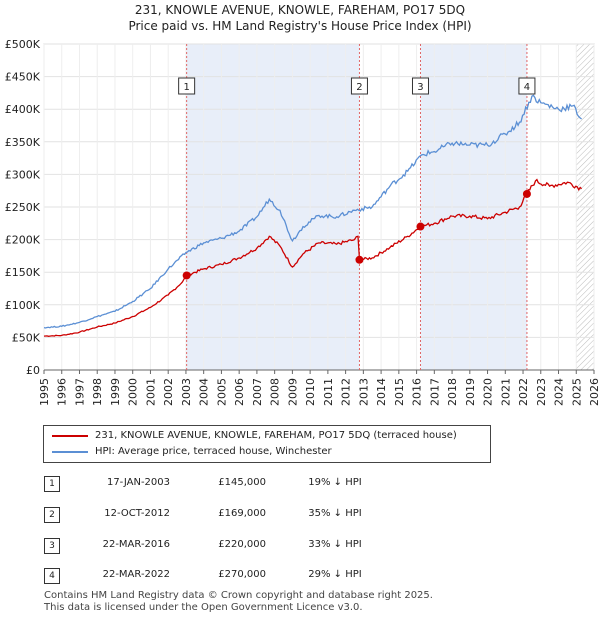 The image size is (600, 620). Describe the element at coordinates (242, 513) in the screenshot. I see `transaction-price: £169,000` at that location.